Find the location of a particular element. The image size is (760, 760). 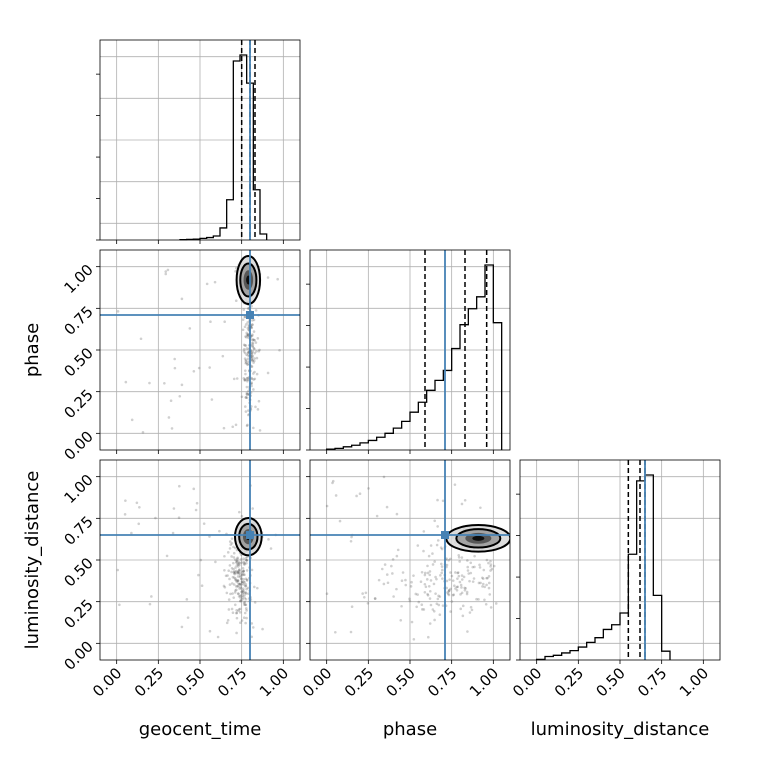

x-tick-label: 0.25 is located at coordinates (359, 682).